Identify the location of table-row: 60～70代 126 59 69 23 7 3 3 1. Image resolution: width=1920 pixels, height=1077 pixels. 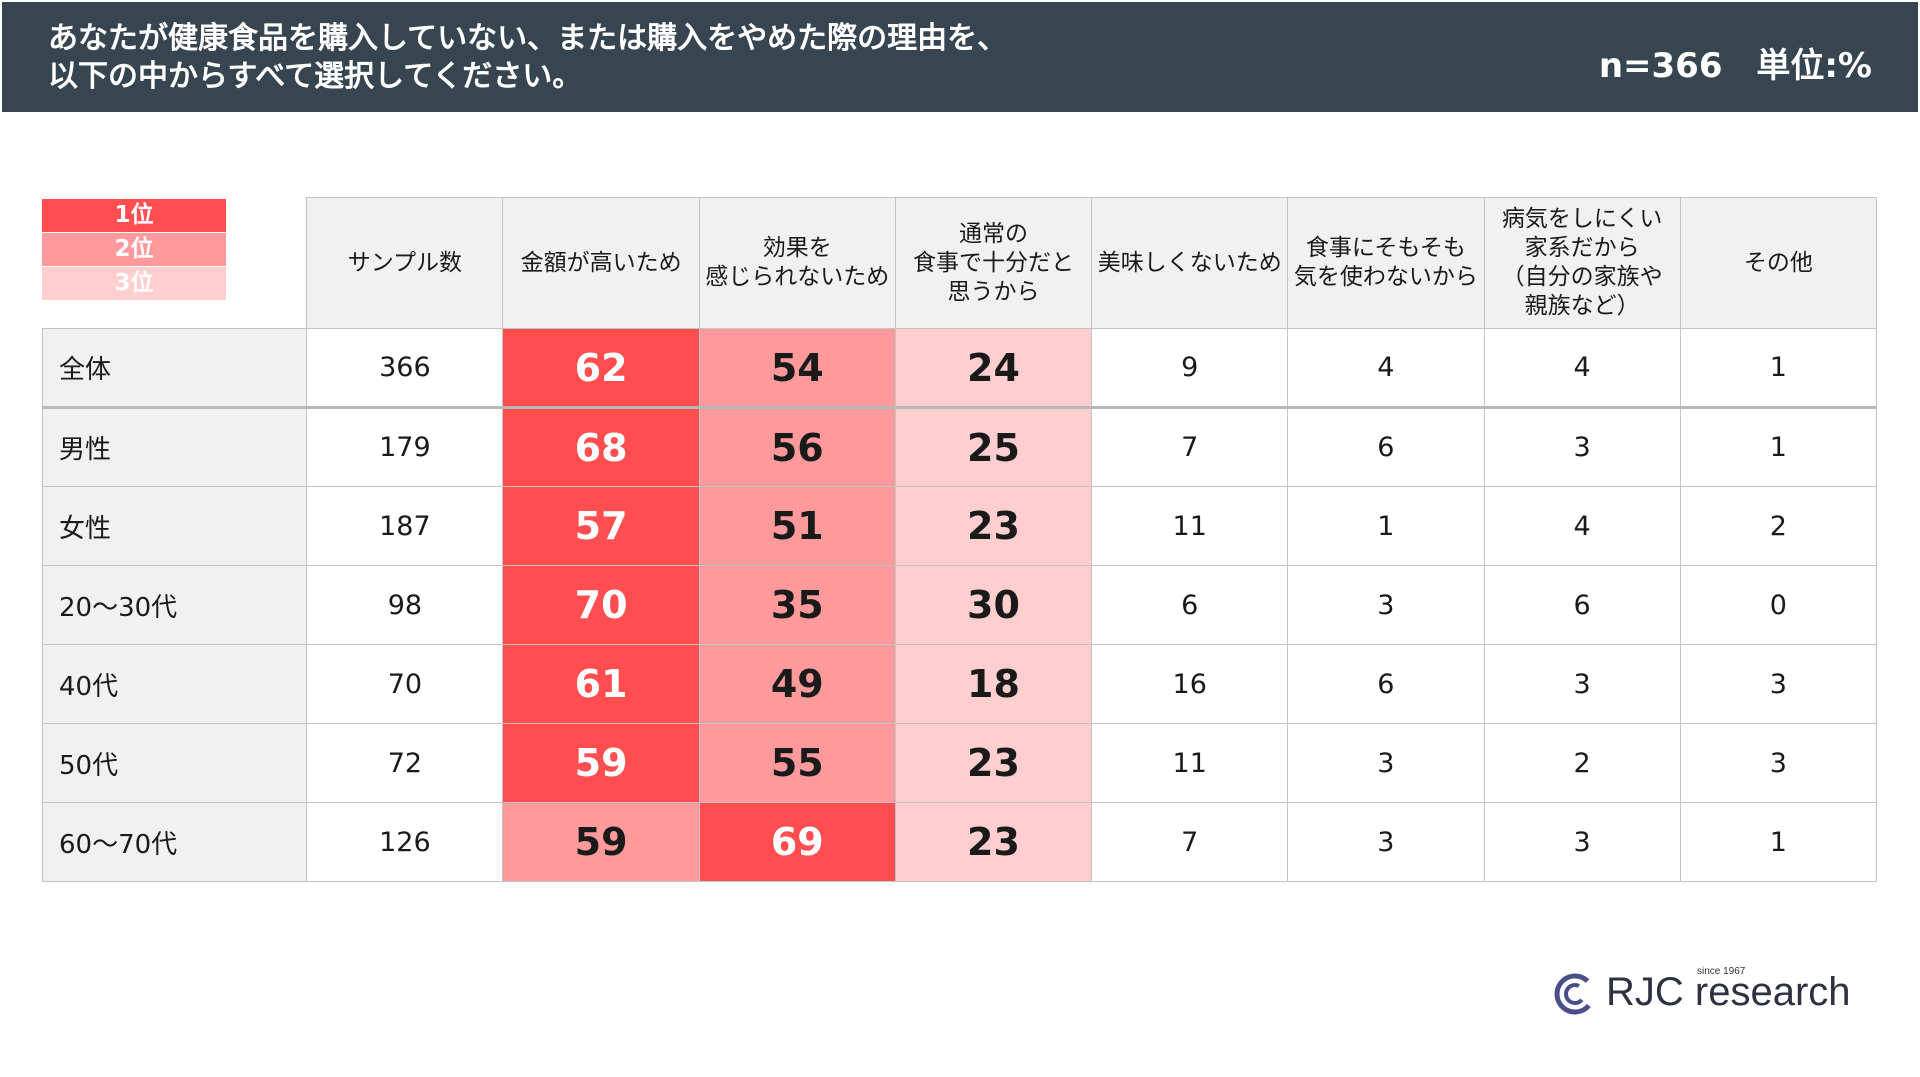
(959, 842).